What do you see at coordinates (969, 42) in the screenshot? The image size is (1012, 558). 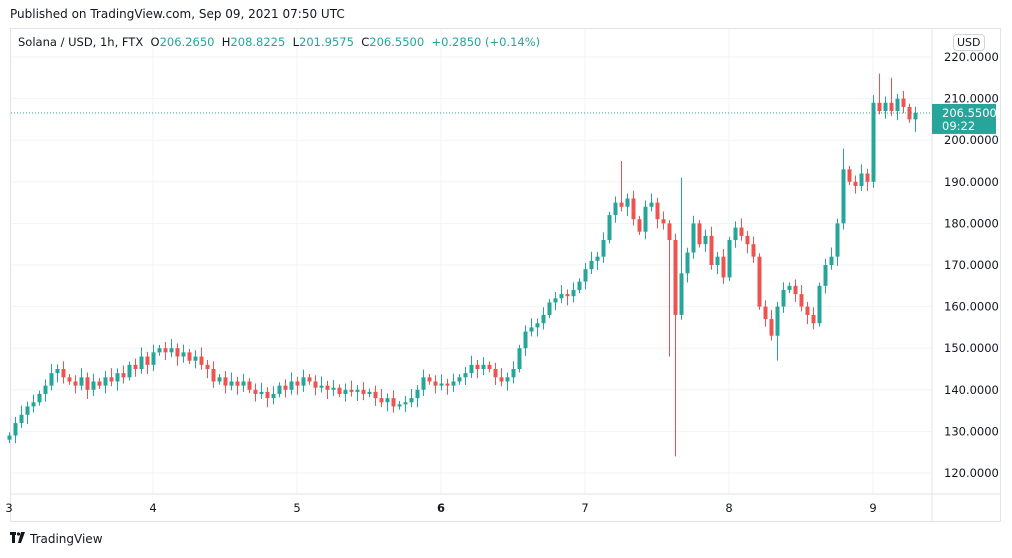 I see `currency-button: USD` at bounding box center [969, 42].